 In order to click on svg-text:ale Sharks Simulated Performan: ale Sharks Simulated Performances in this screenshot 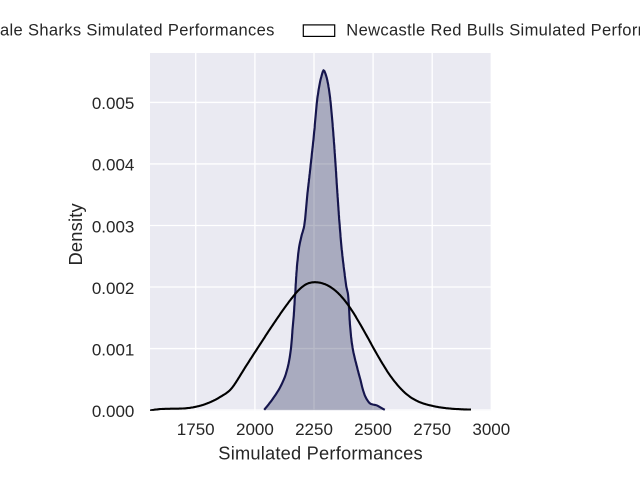, I will do `click(137, 31)`.